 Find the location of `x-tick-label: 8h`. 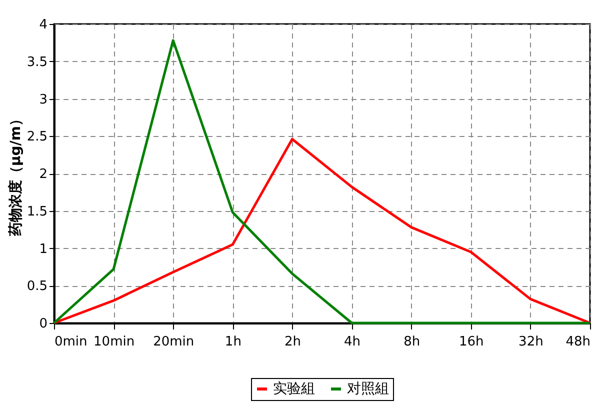

x-tick-label: 8h is located at coordinates (412, 342).